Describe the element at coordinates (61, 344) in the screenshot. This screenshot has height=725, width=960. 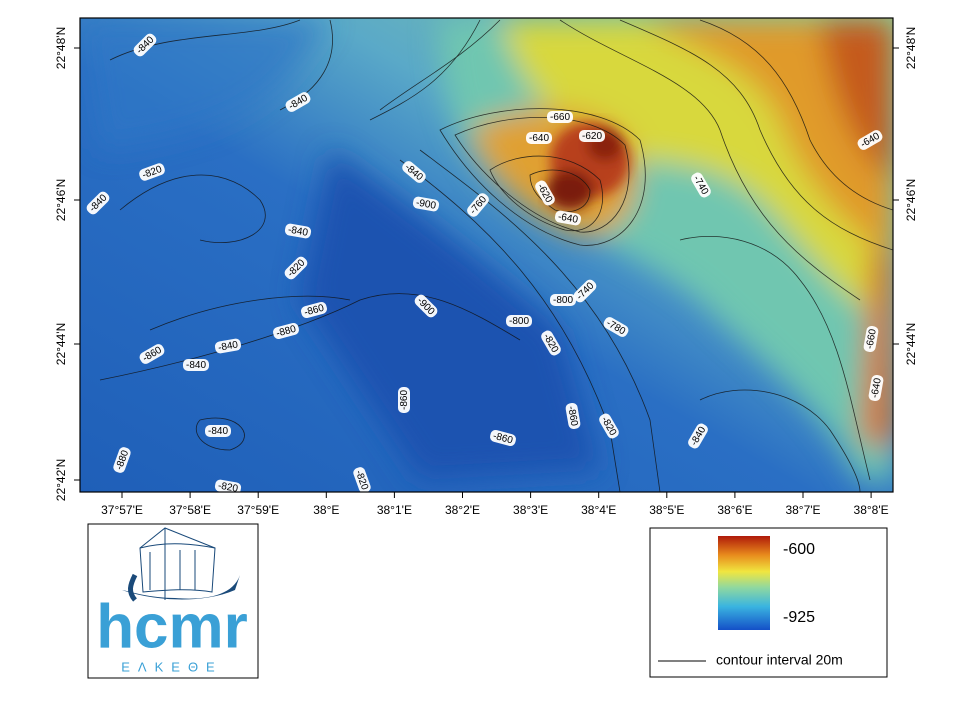
I see `y-label-left: 22°44'N` at that location.